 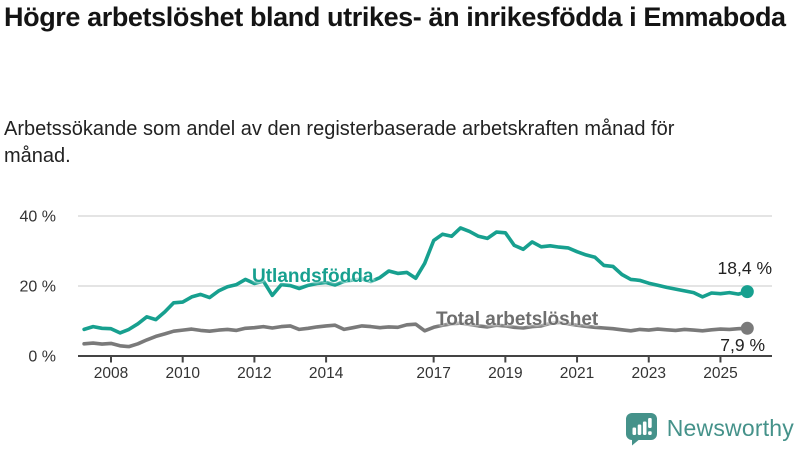 What do you see at coordinates (433, 373) in the screenshot?
I see `x-tick-label: 2017` at bounding box center [433, 373].